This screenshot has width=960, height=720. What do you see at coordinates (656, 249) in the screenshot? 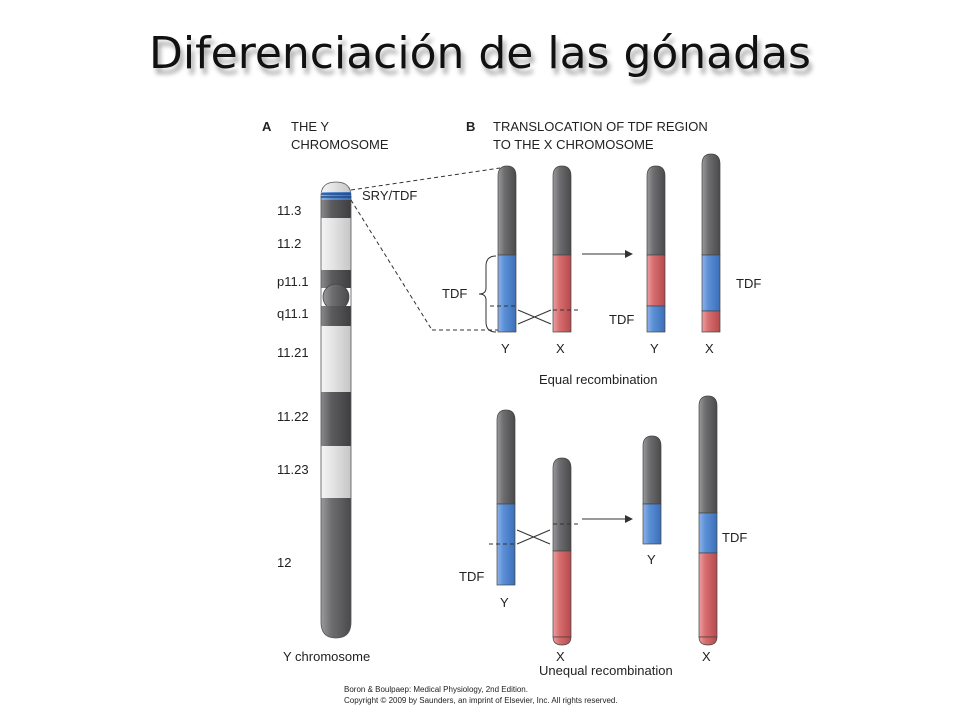
I see `y-chromosome-after-equal` at bounding box center [656, 249].